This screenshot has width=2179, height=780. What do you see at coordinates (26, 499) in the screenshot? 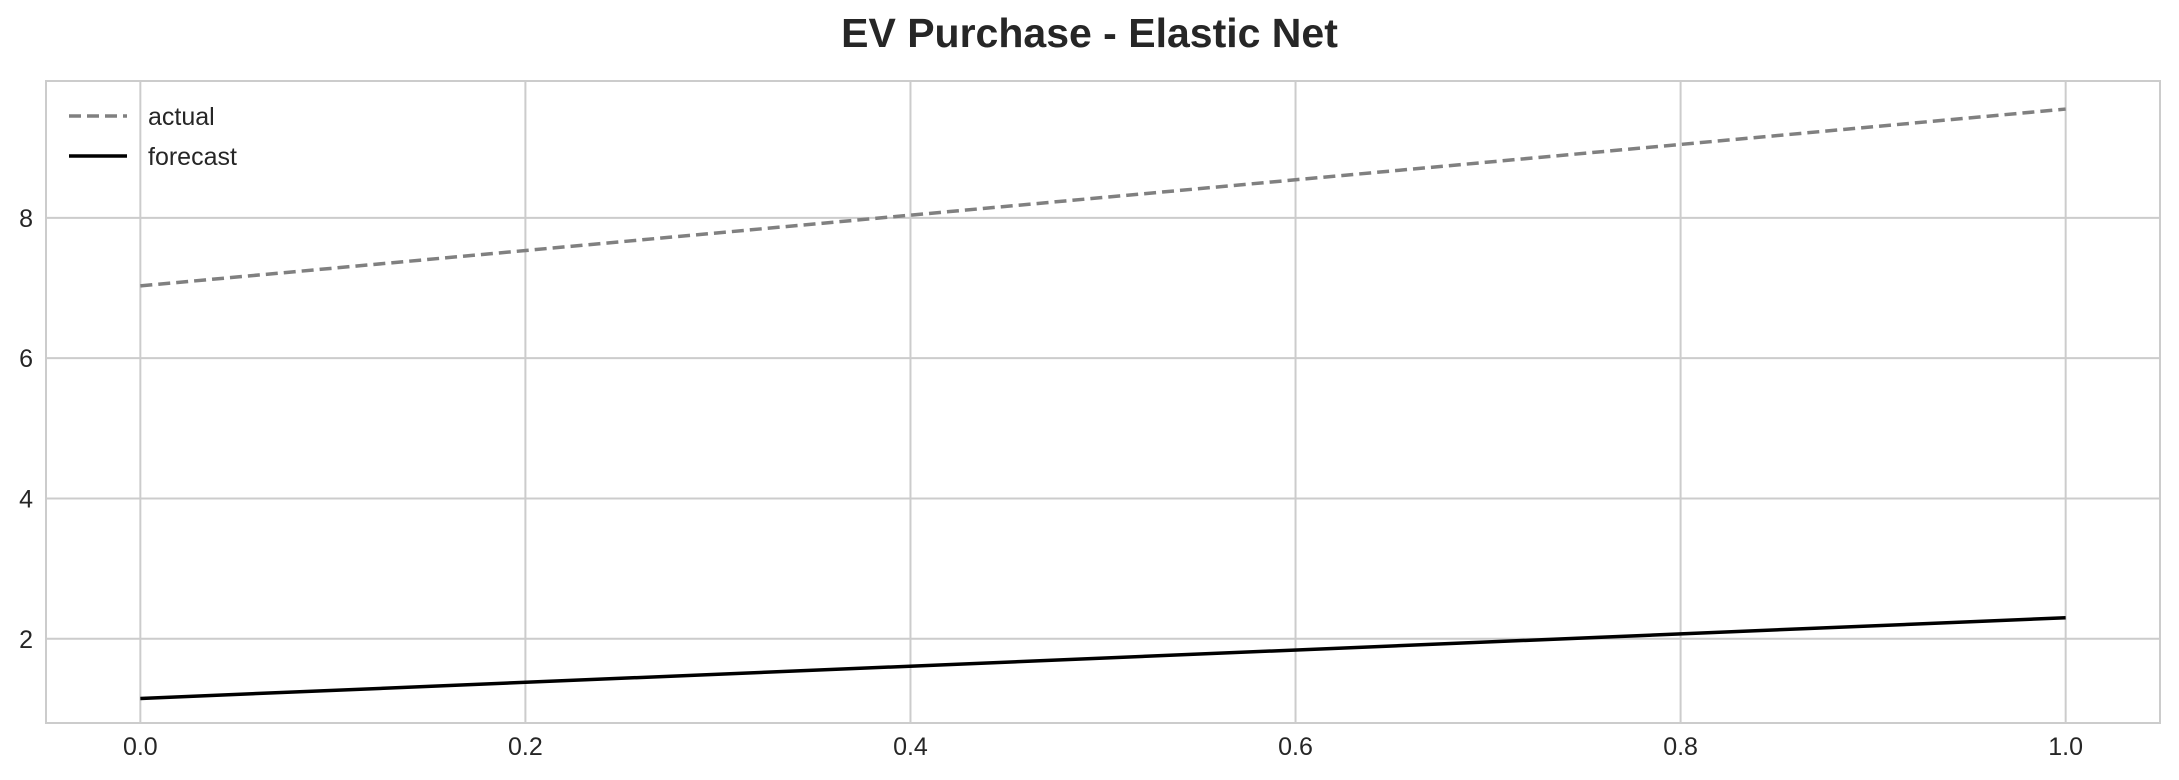
I see `y-tick-label: 4` at bounding box center [26, 499].